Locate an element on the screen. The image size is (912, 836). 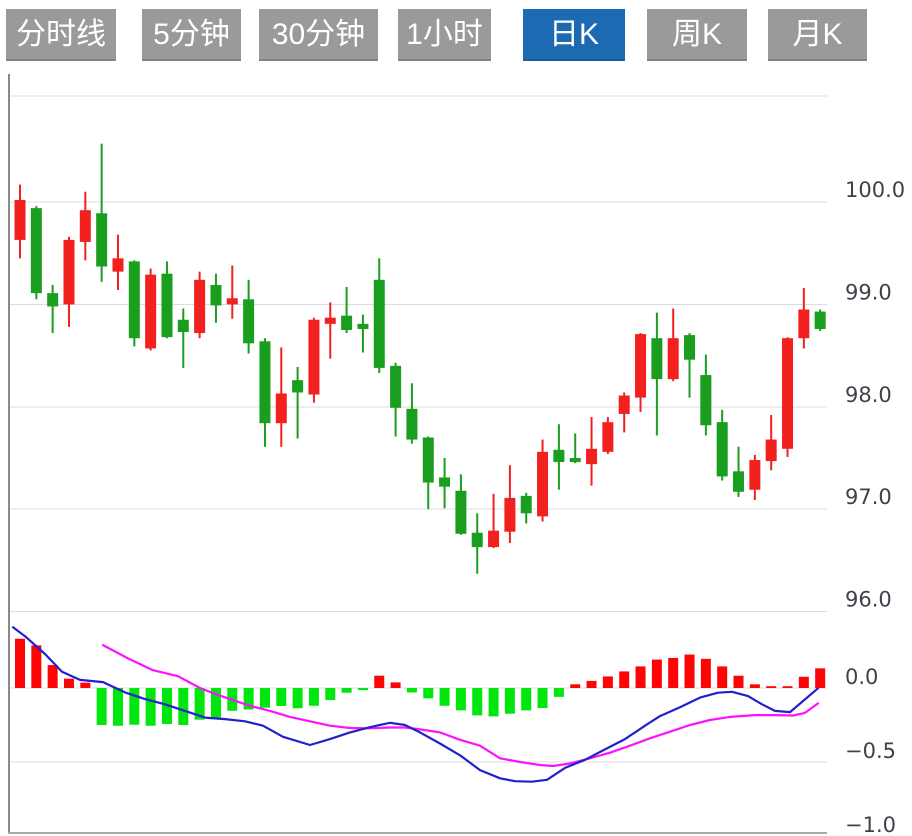
price-axis-label: 100.0 is located at coordinates (875, 190).